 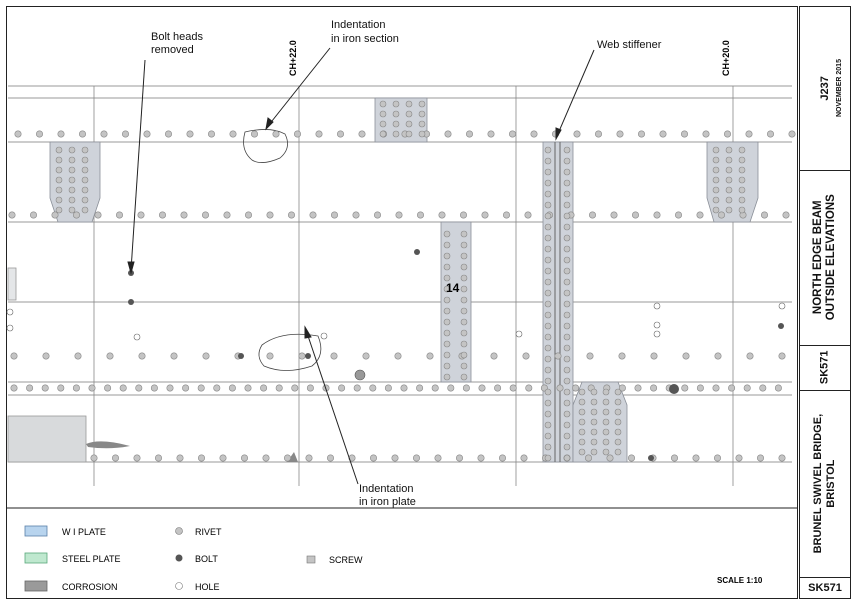 What do you see at coordinates (839, 88) in the screenshot?
I see `drawing-date: NOVEMBER 2015` at bounding box center [839, 88].